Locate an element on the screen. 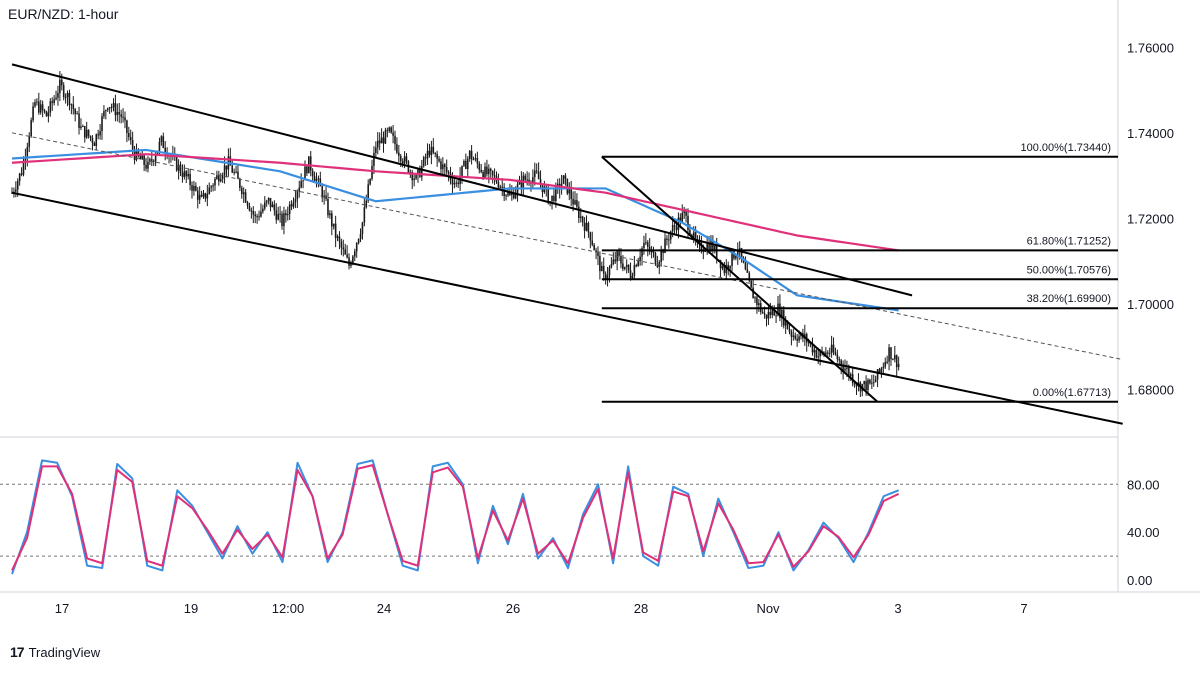  price-tick-label: 1.74000 is located at coordinates (1150, 133).